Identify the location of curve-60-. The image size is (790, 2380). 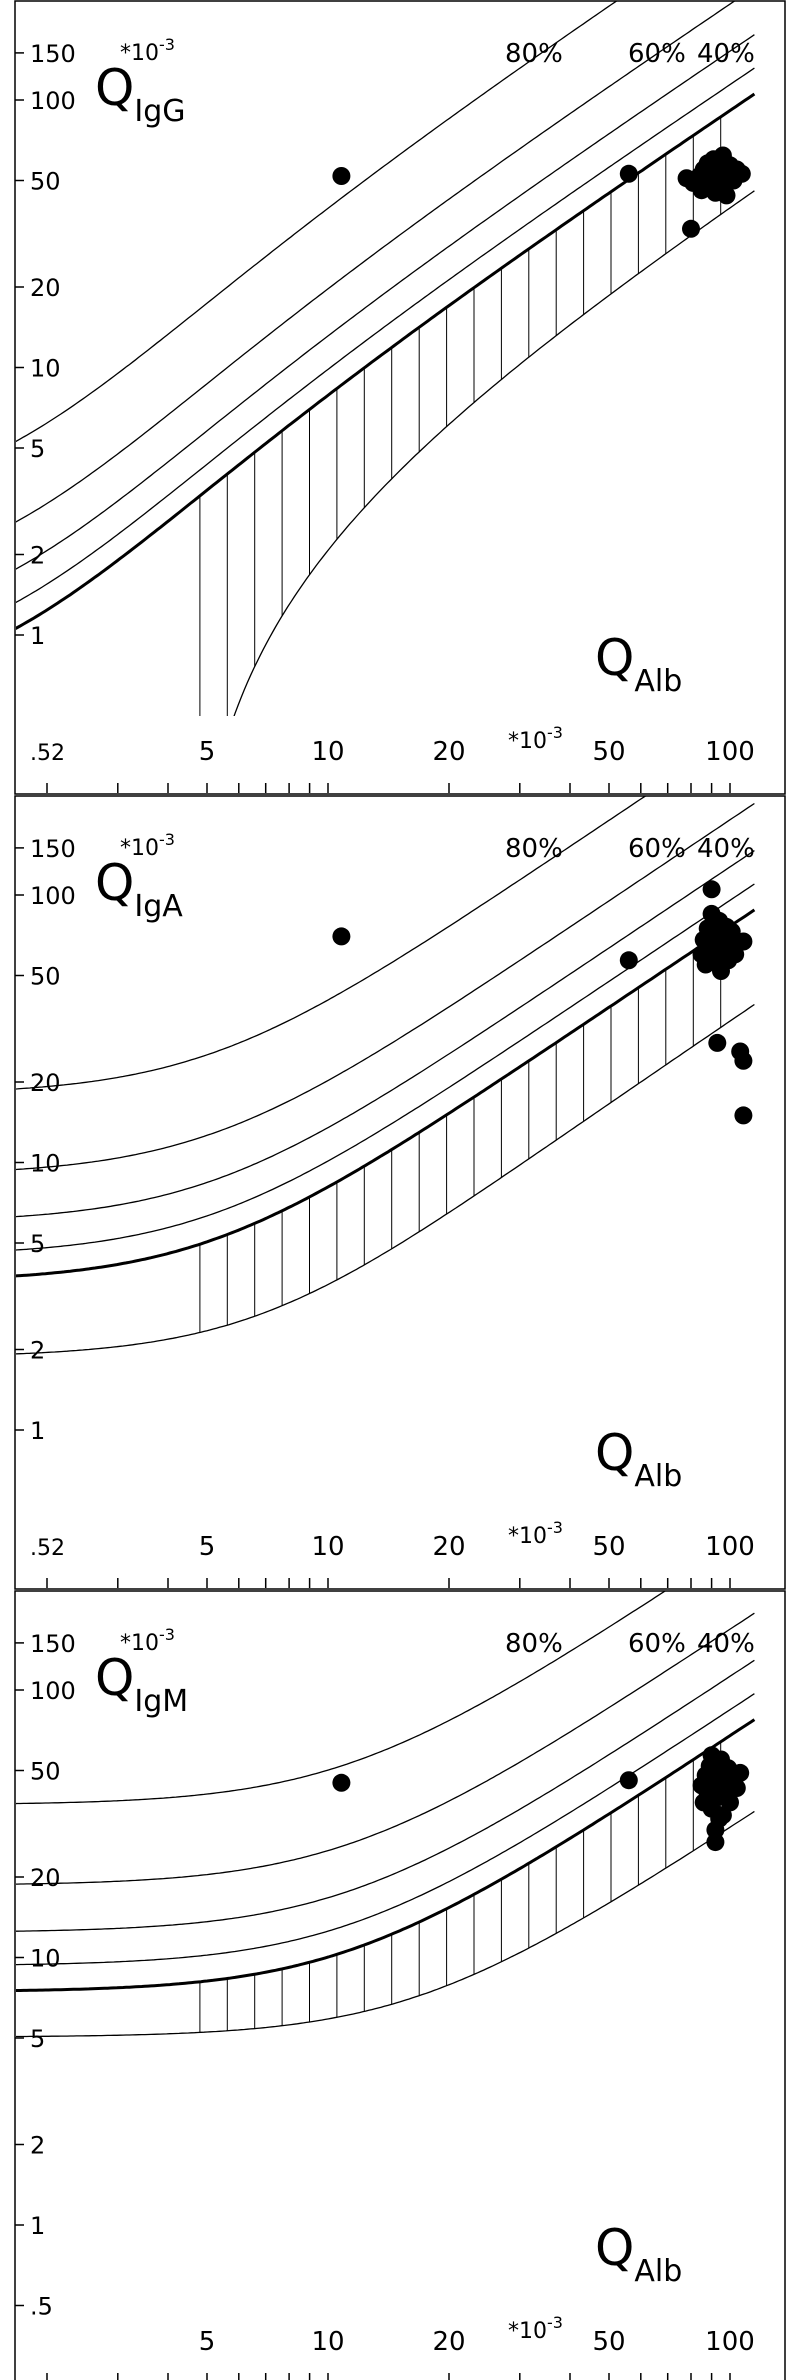
(385, 1748).